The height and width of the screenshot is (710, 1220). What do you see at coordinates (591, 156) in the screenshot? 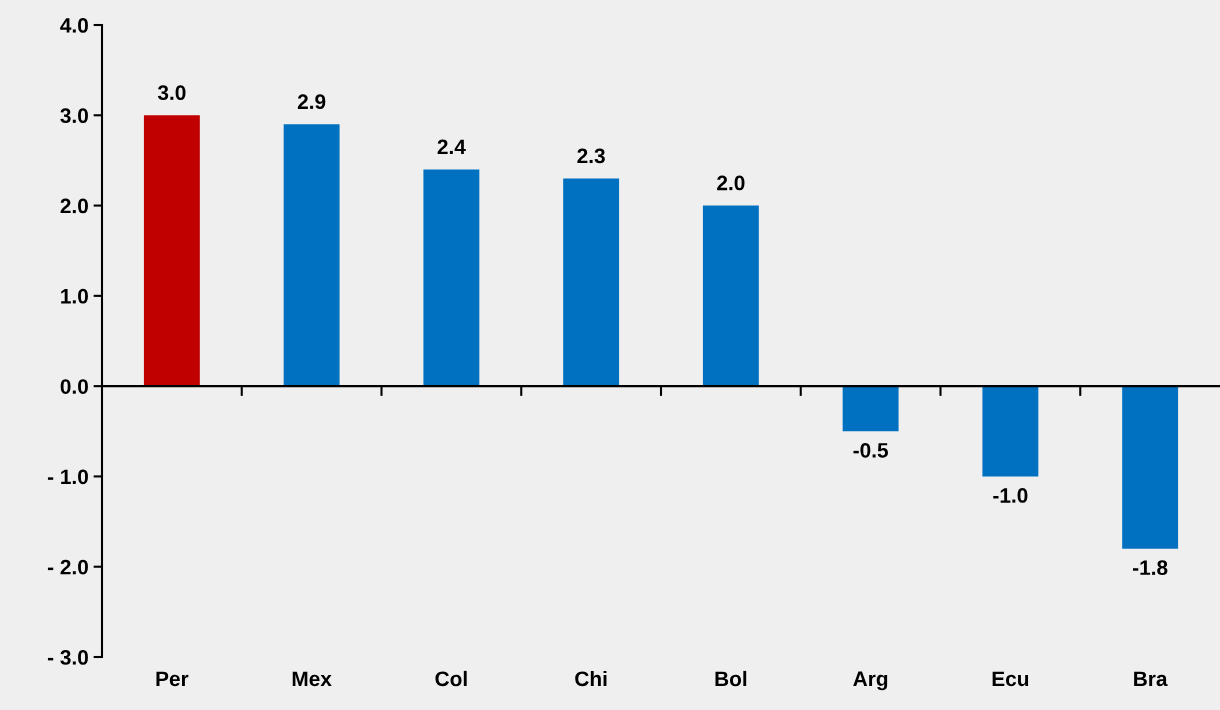
I see `data-label: 2.3` at bounding box center [591, 156].